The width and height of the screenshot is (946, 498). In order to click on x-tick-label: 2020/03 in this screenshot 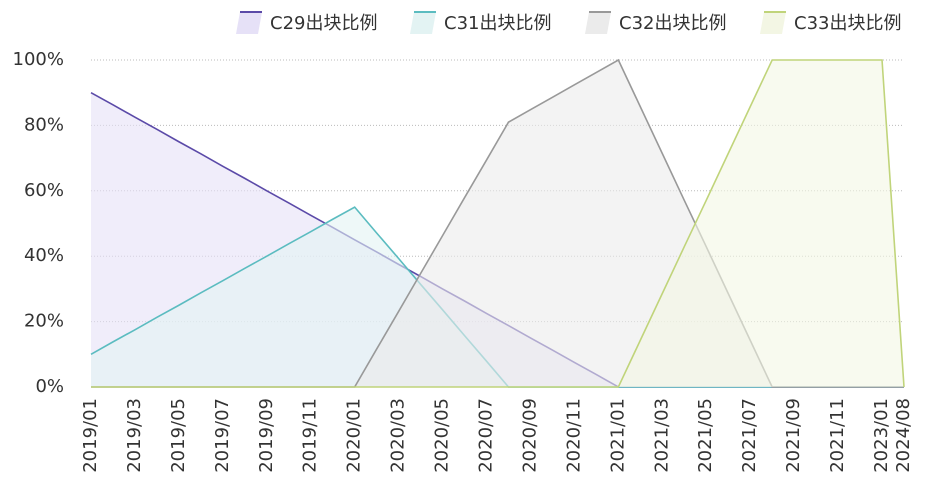, I will do `click(398, 435)`.